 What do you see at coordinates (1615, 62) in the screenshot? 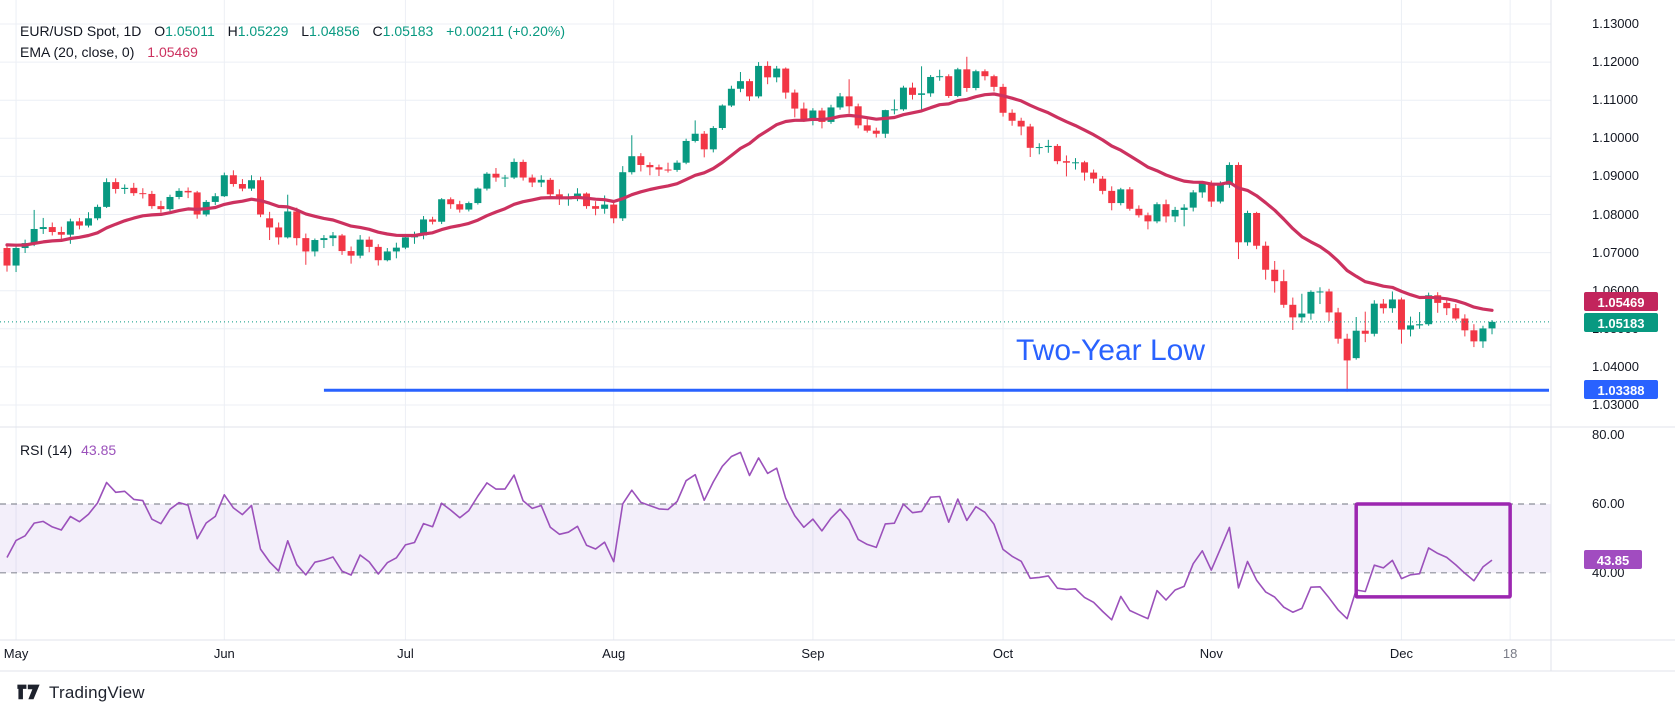
I see `price-axis-label: 1.12000` at bounding box center [1615, 62].